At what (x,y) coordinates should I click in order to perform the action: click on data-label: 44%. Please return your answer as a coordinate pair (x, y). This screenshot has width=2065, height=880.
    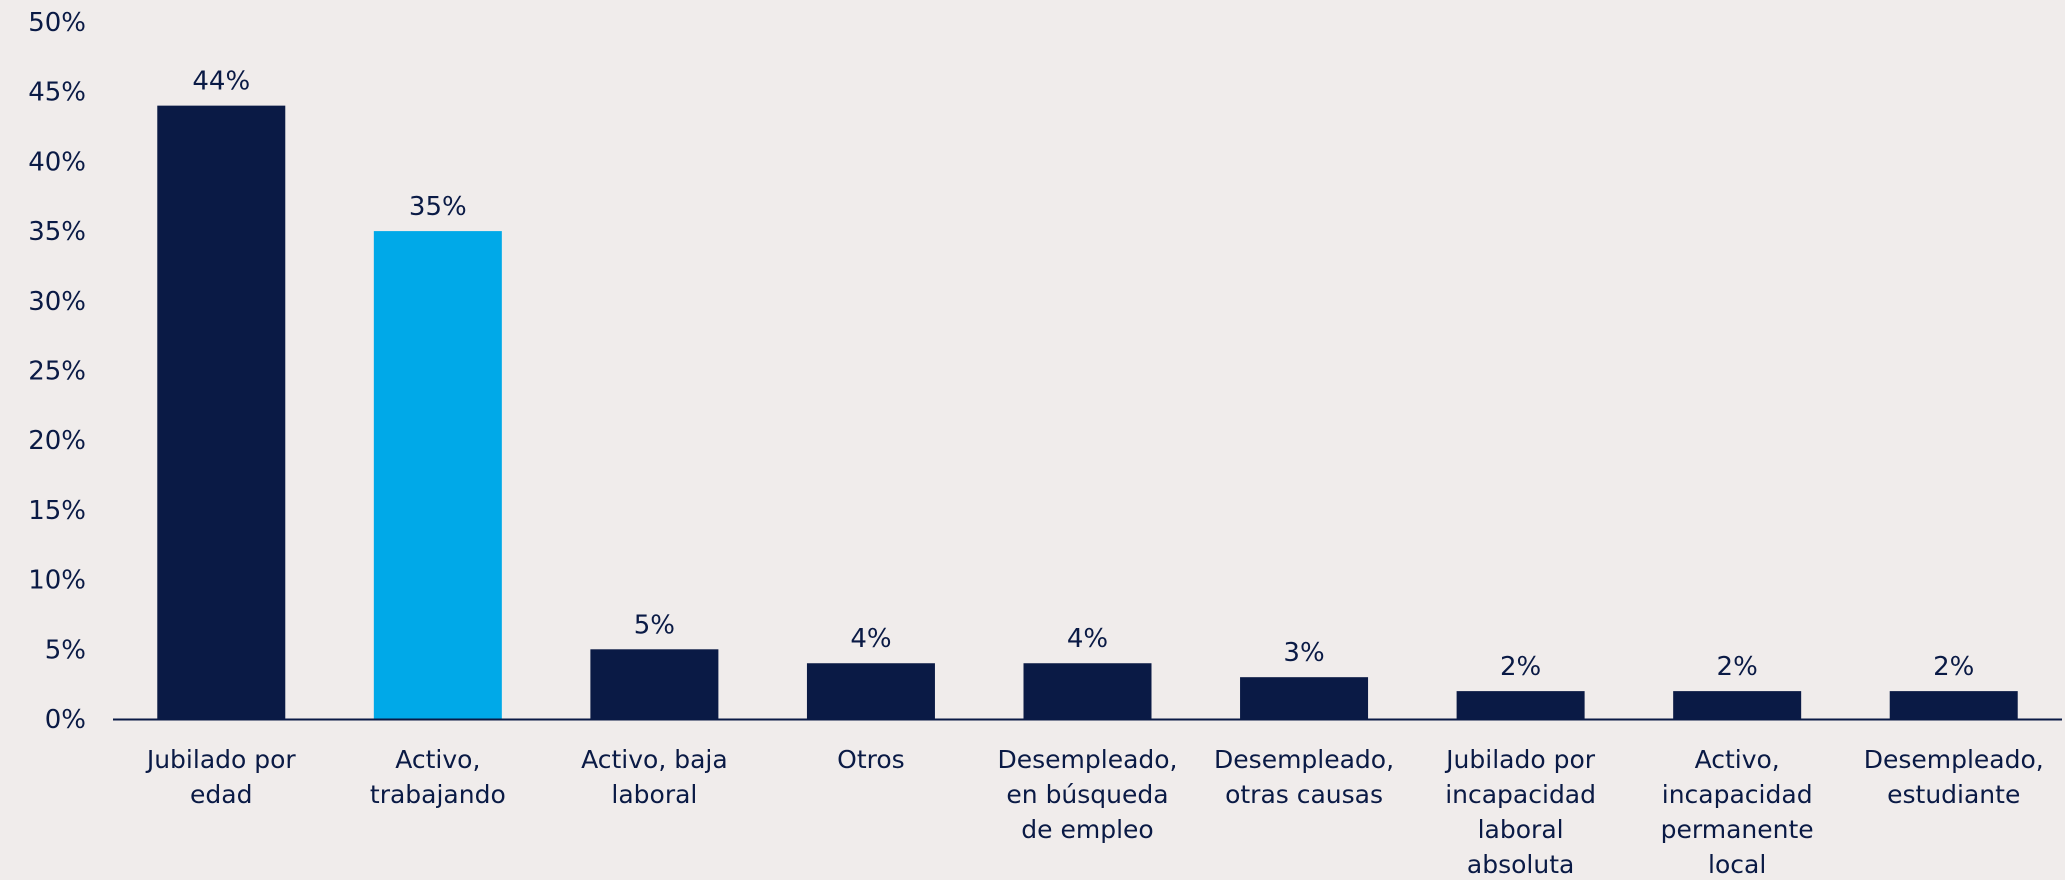
    Looking at the image, I should click on (221, 82).